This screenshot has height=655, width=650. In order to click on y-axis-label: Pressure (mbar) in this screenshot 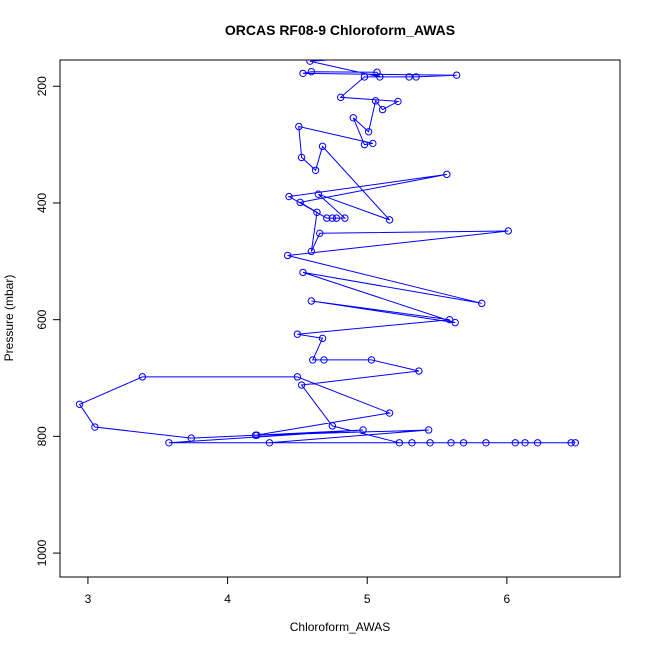, I will do `click(9, 318)`.